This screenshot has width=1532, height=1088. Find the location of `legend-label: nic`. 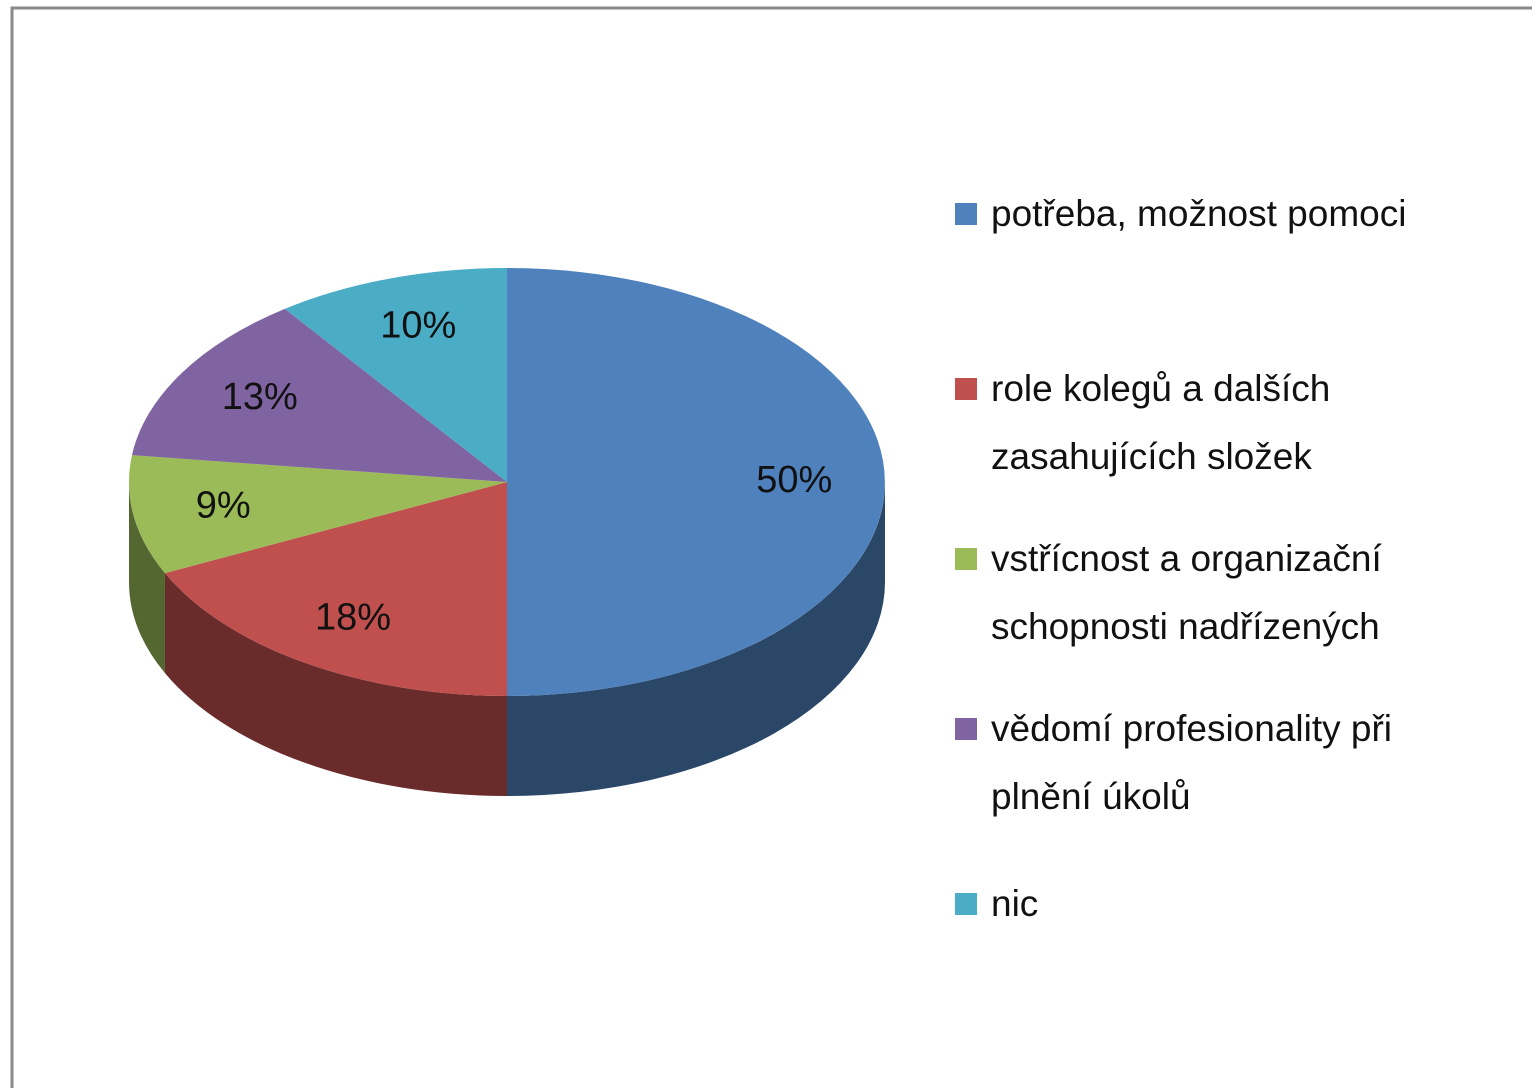

legend-label: nic is located at coordinates (1015, 903).